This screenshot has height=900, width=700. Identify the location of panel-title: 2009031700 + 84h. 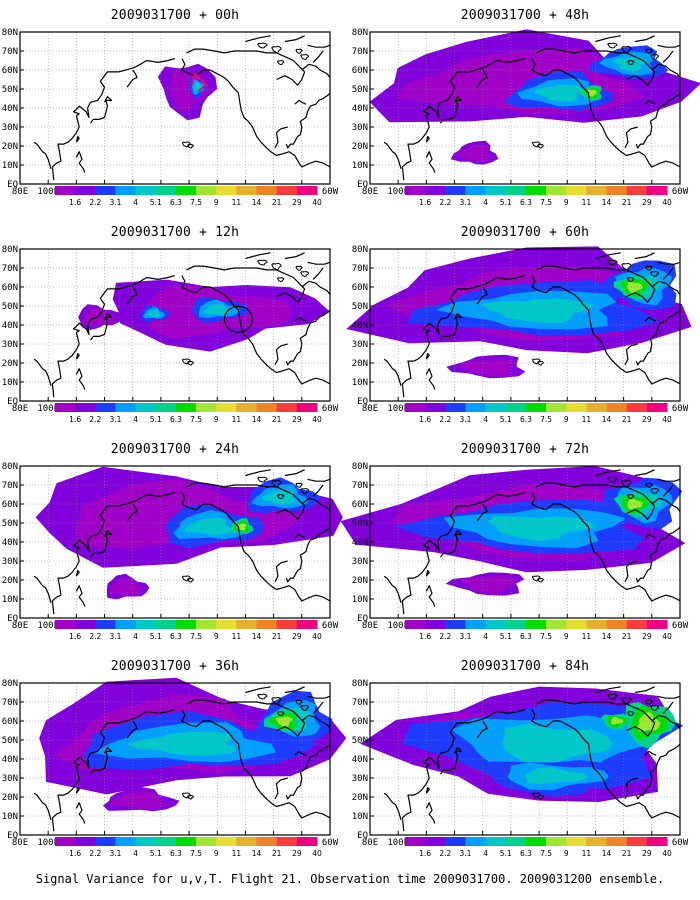
(525, 666).